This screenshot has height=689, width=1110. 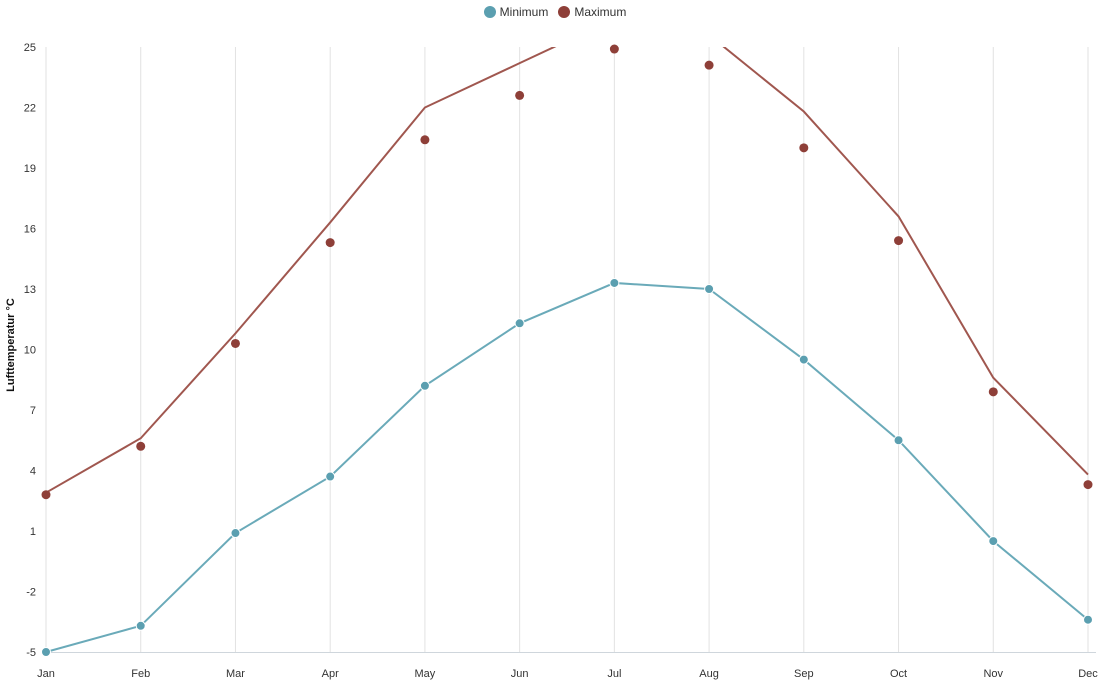 I want to click on legend-item-minimum: Minimum, so click(x=516, y=12).